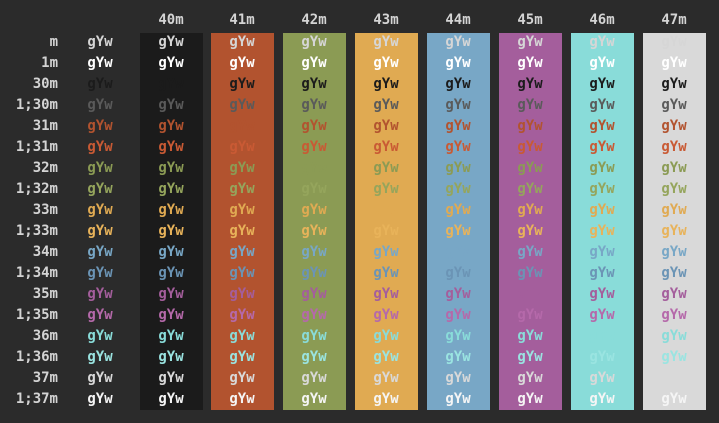  I want to click on row-label: 37m, so click(45, 378).